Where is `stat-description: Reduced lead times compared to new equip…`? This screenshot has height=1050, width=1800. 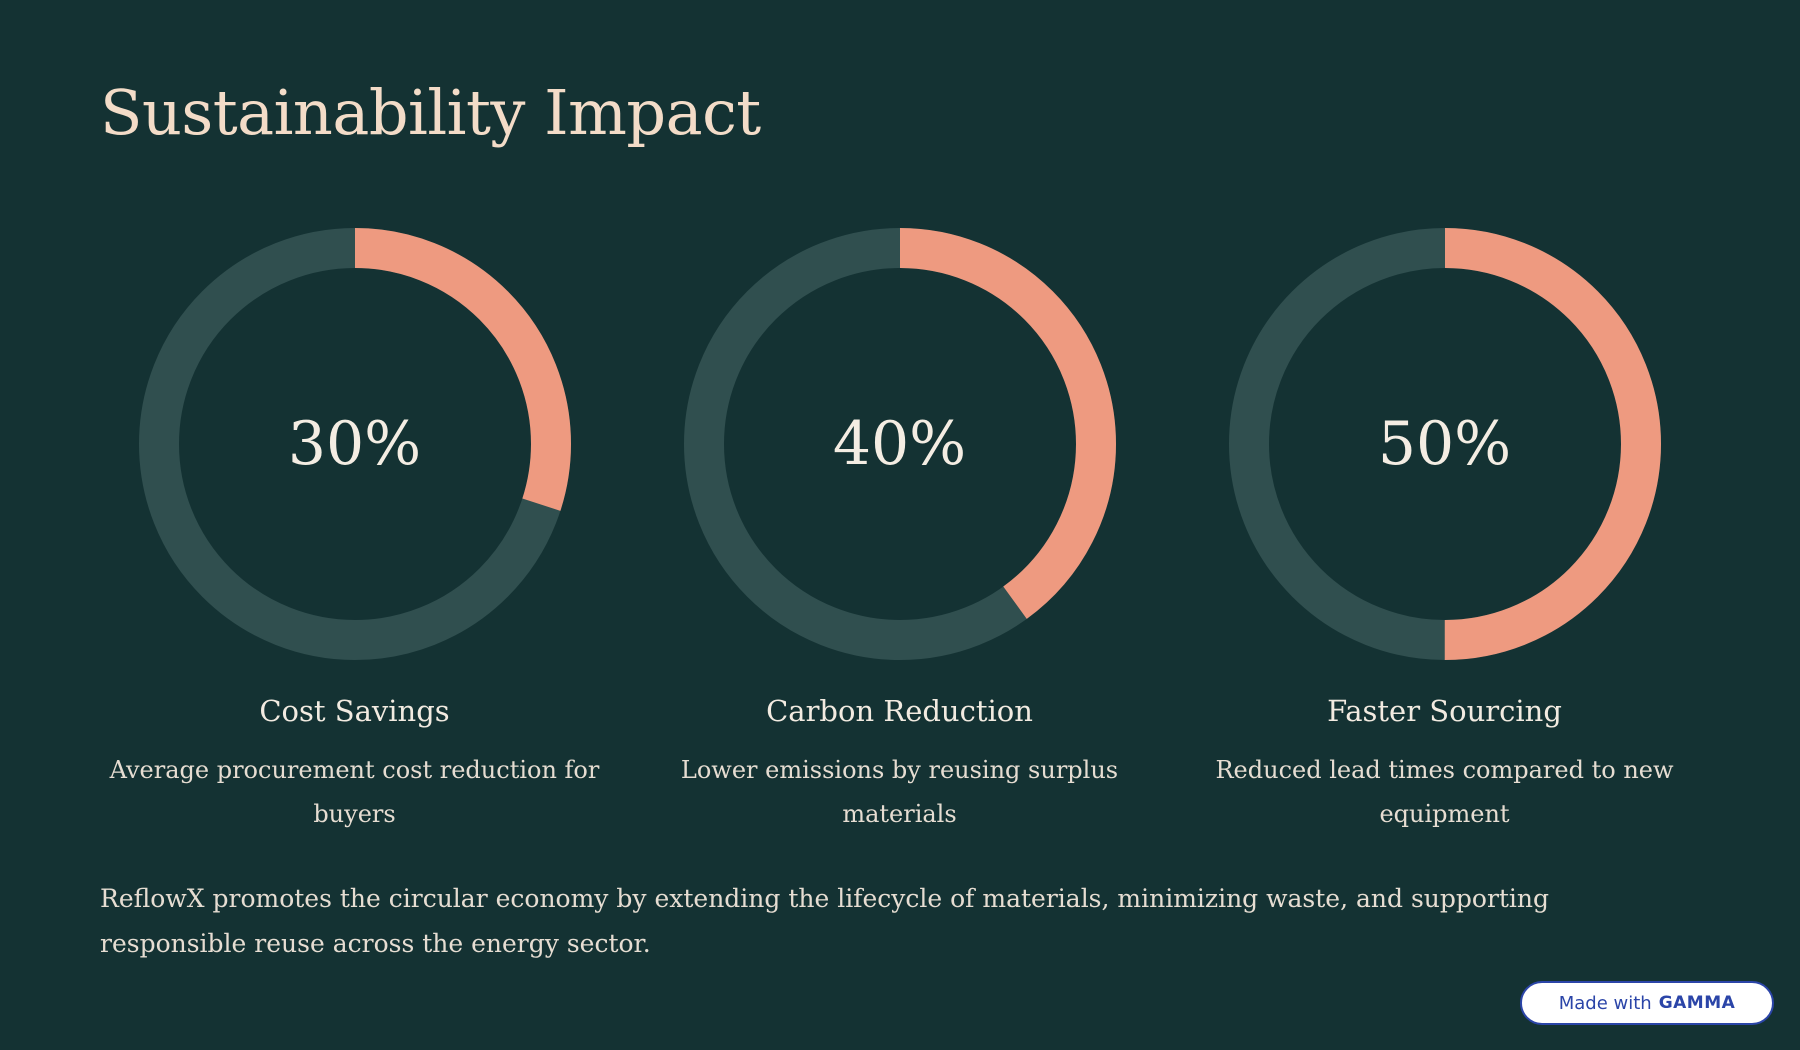 stat-description: Reduced lead times compared to new equip… is located at coordinates (1444, 792).